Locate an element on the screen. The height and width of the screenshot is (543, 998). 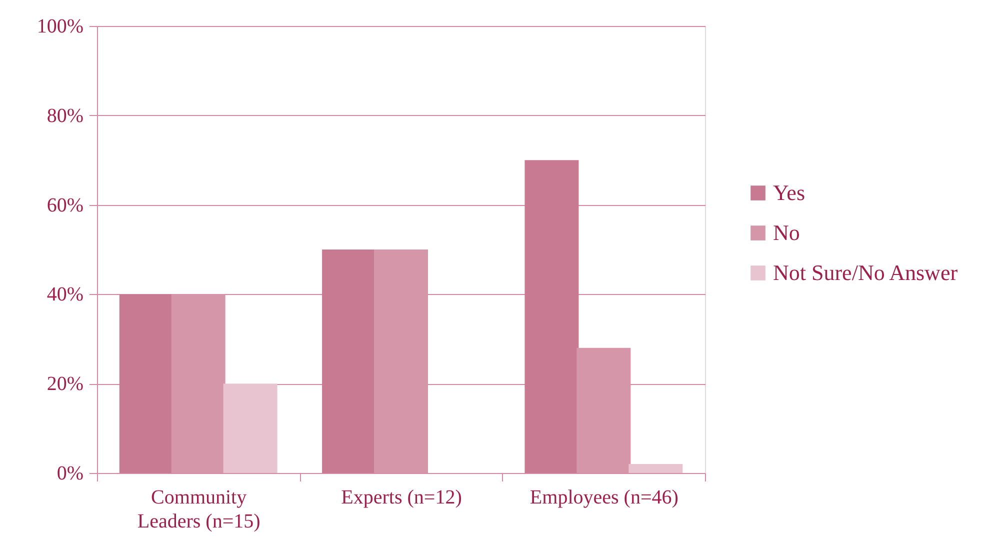
y-tick-label: 20% is located at coordinates (65, 384).